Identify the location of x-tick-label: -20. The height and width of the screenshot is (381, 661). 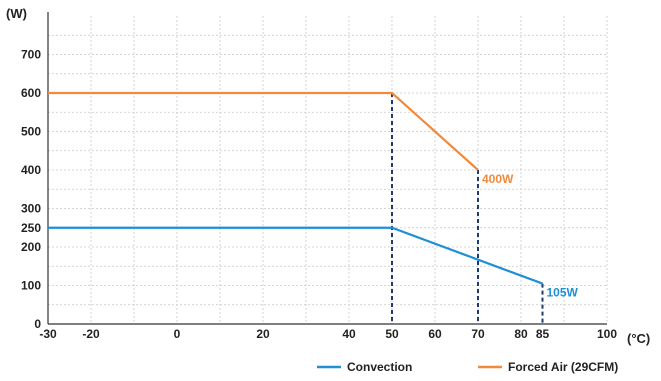
(91, 334).